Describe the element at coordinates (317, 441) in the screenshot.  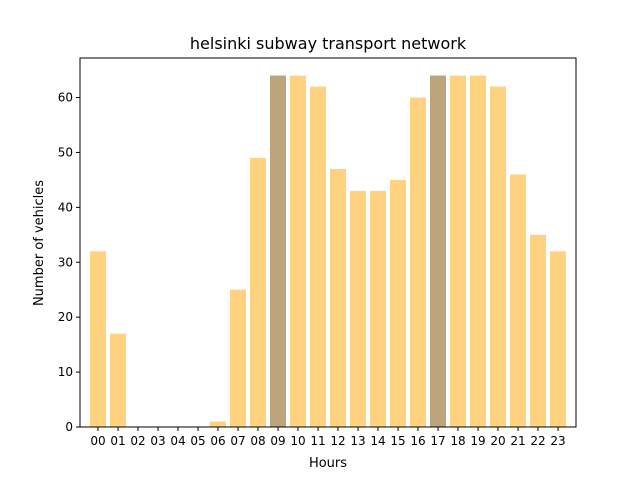
I see `x-tick-label: 11` at that location.